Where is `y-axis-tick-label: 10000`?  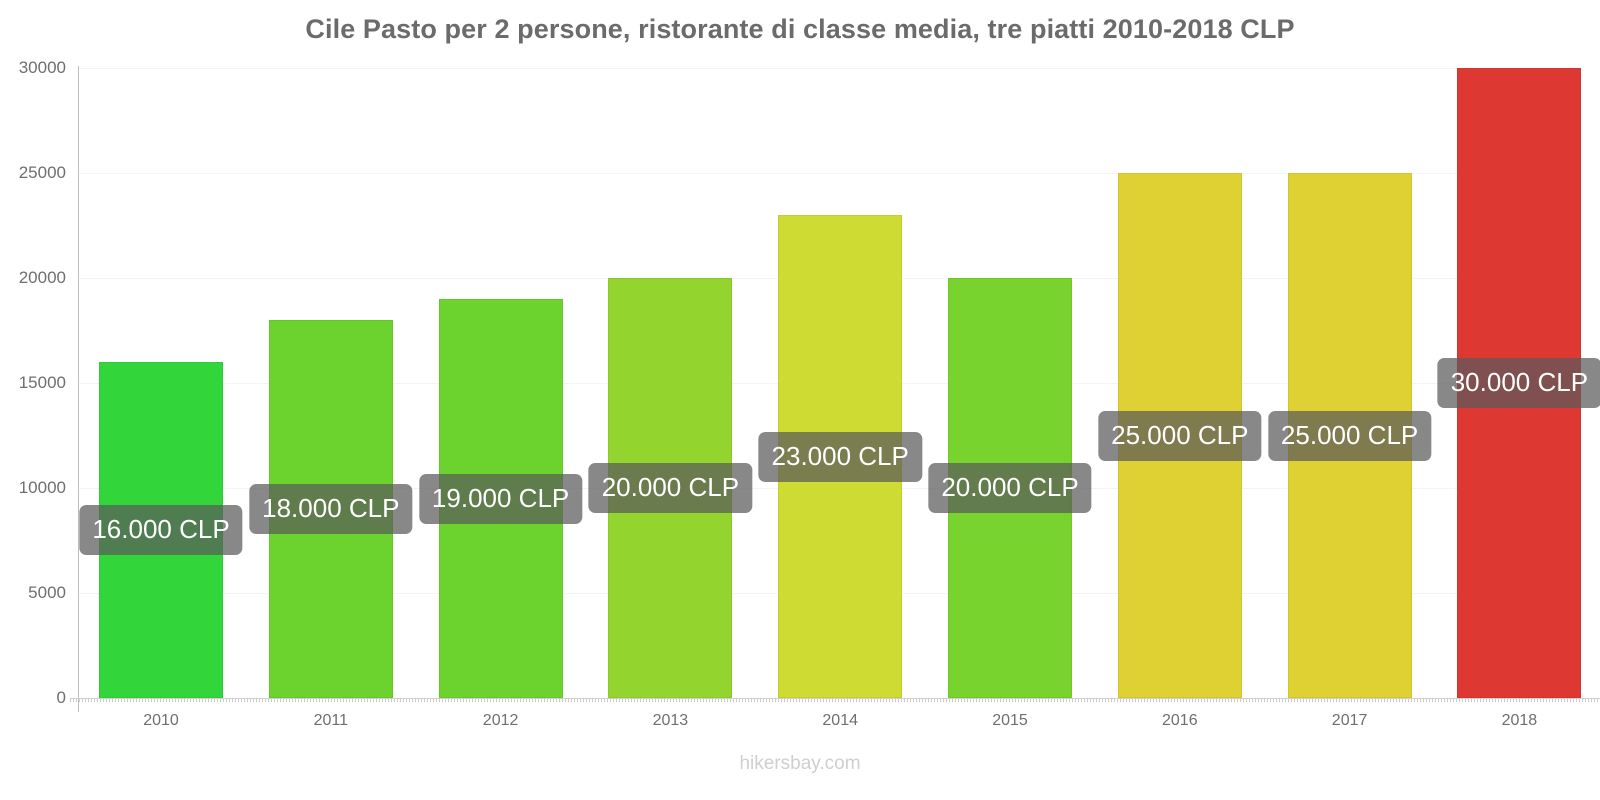
y-axis-tick-label: 10000 is located at coordinates (42, 487).